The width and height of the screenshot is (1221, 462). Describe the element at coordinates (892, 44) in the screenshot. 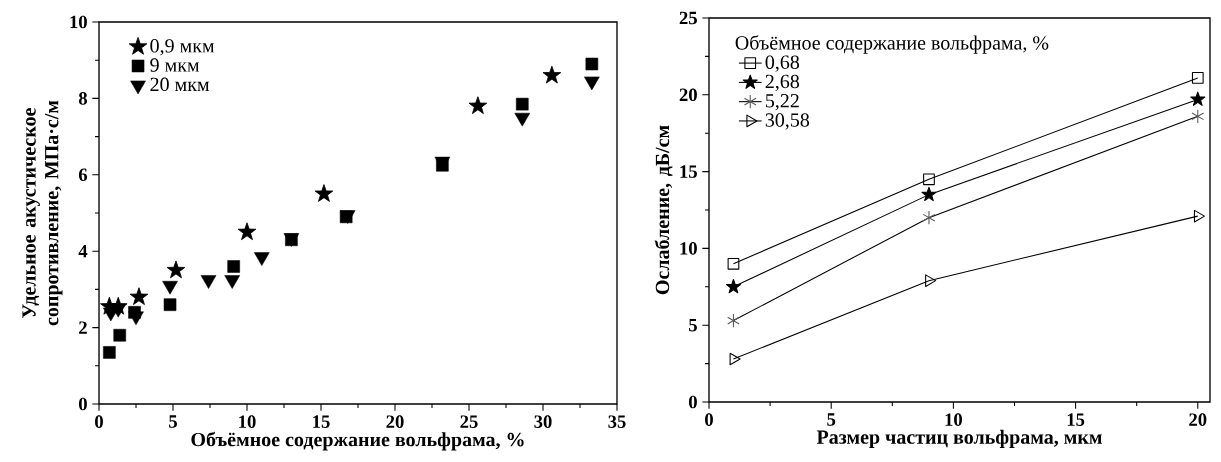

I see `legend-title: Объёмное содержание вольфрама, %` at that location.